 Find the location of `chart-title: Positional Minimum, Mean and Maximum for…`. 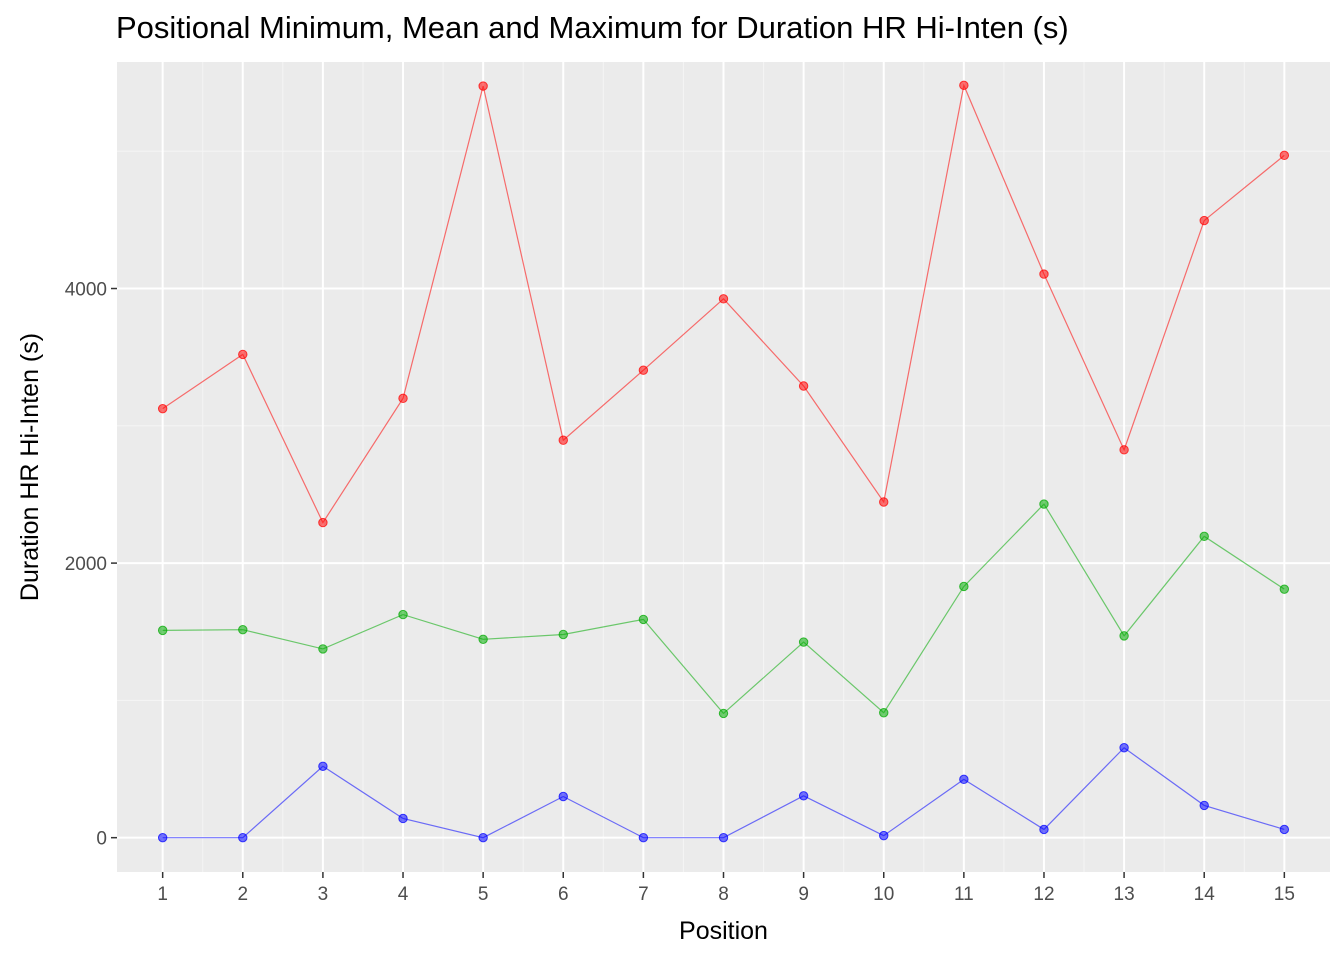

chart-title: Positional Minimum, Mean and Maximum for… is located at coordinates (592, 27).